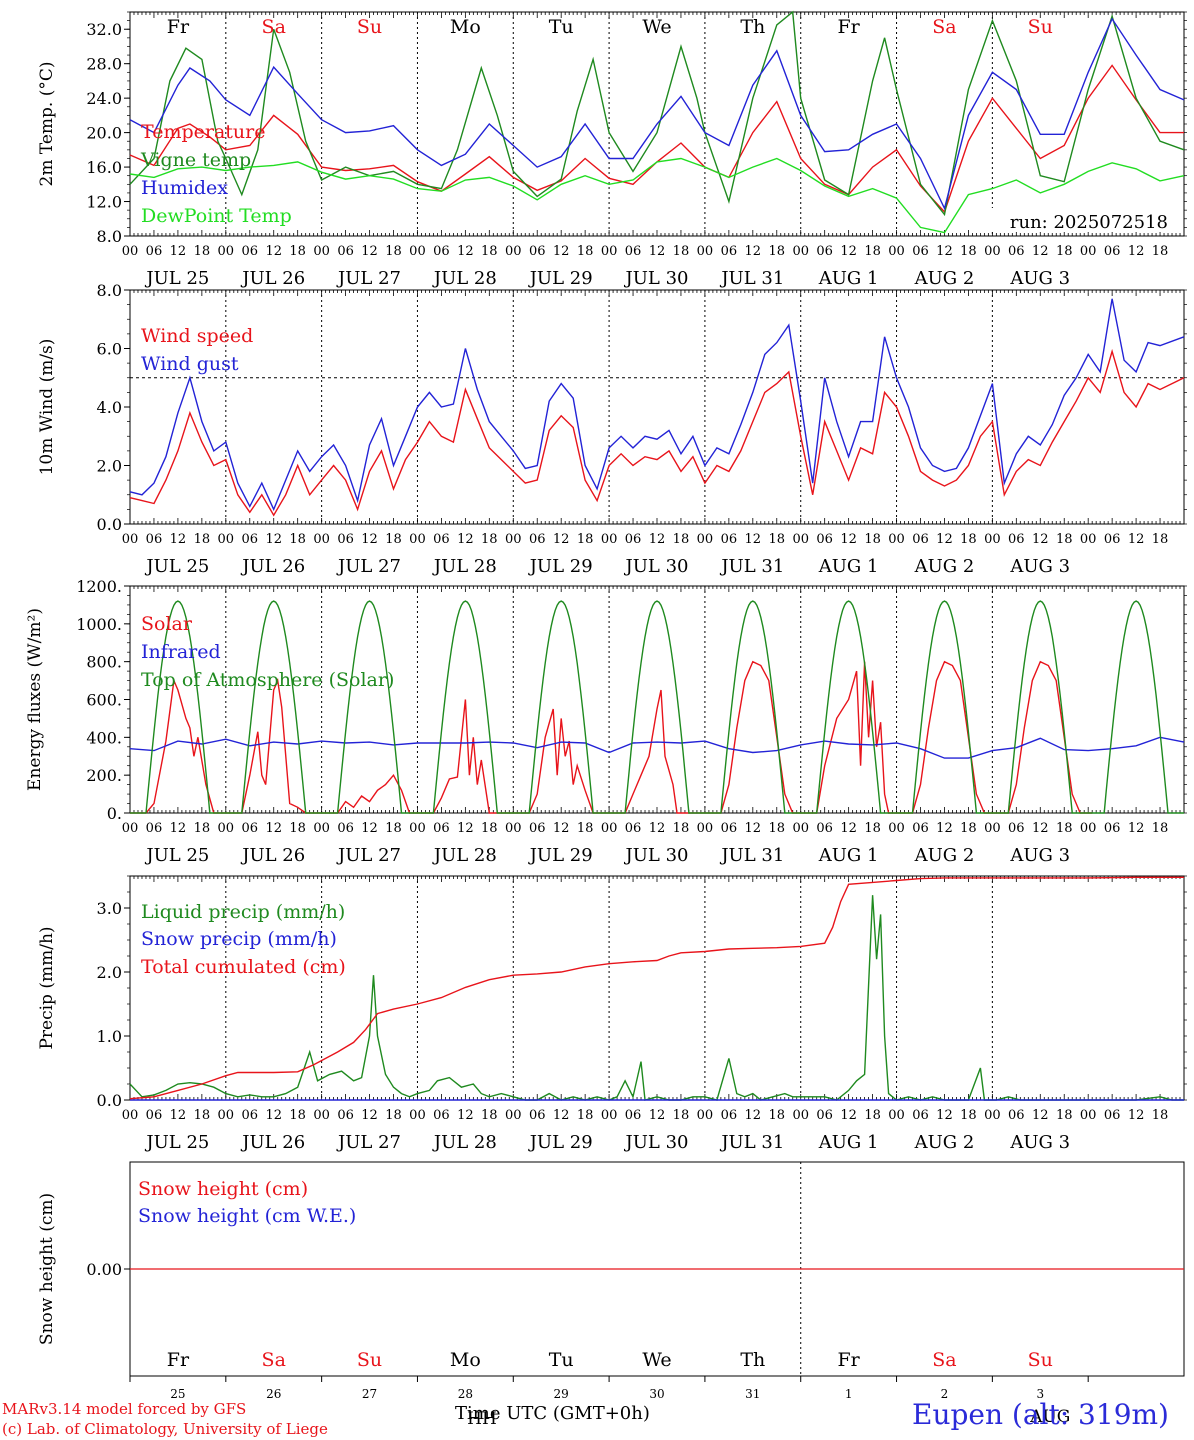 The width and height of the screenshot is (1194, 1440). I want to click on day-number: 28, so click(465, 1394).